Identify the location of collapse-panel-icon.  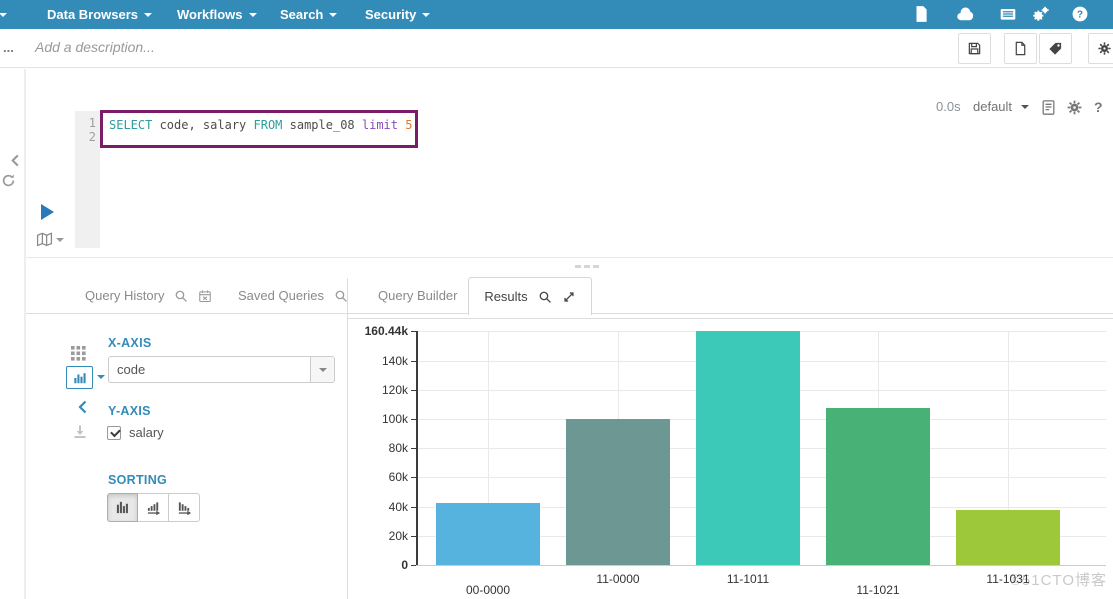
(83, 409).